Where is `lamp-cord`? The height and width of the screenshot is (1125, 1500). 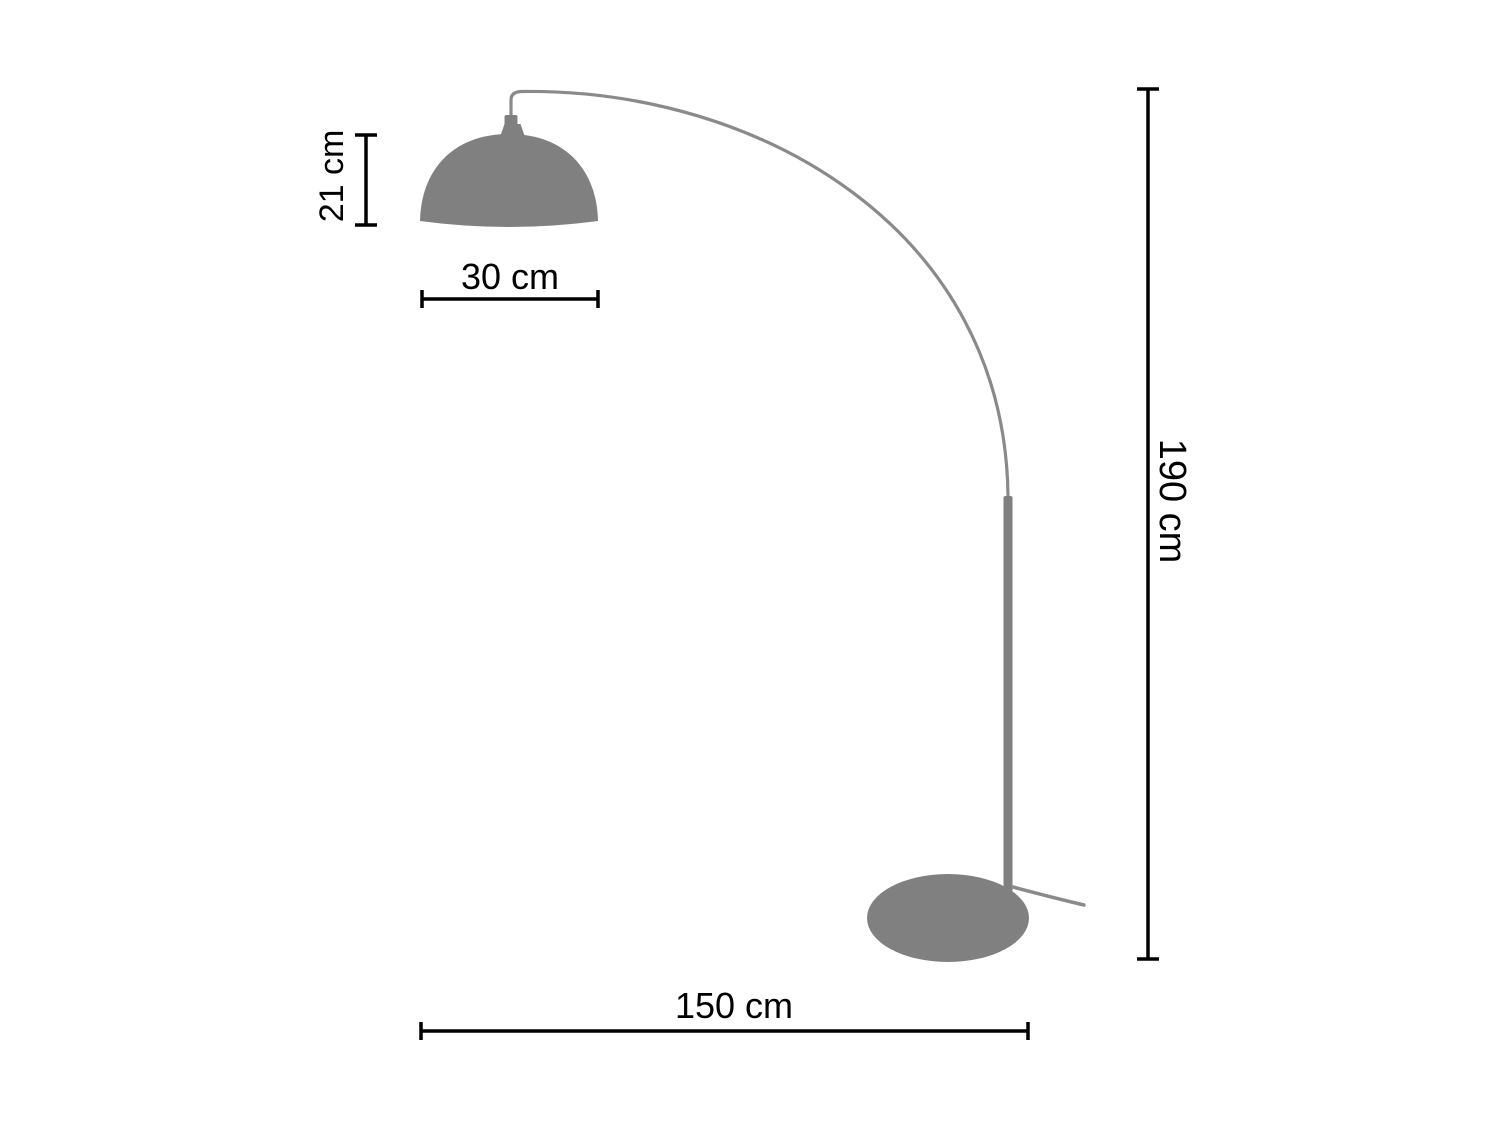 lamp-cord is located at coordinates (1048, 896).